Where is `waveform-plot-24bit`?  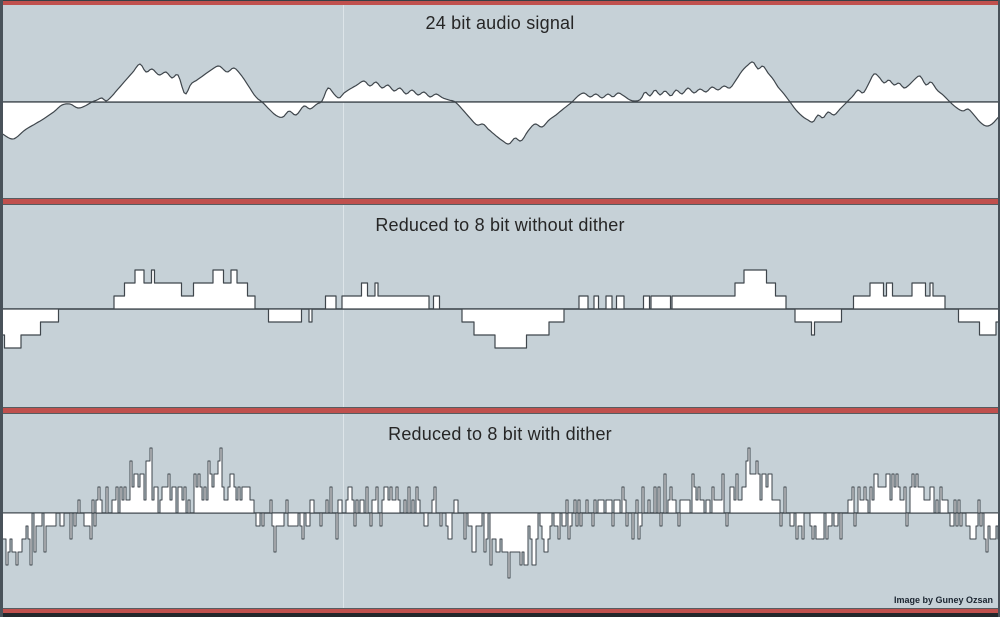
waveform-plot-24bit is located at coordinates (500, 103).